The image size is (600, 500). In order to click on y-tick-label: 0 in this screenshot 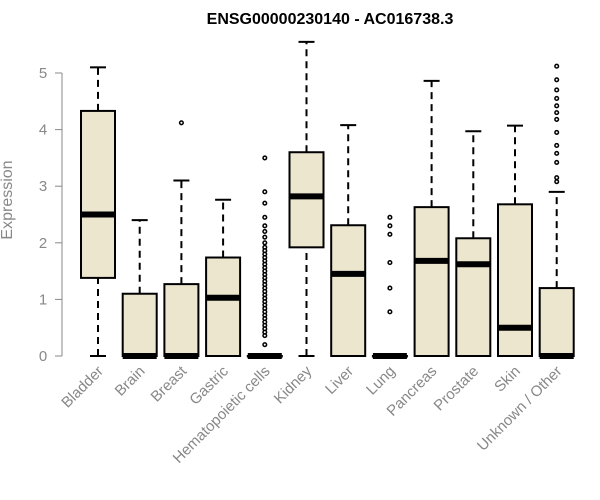, I will do `click(43, 356)`.